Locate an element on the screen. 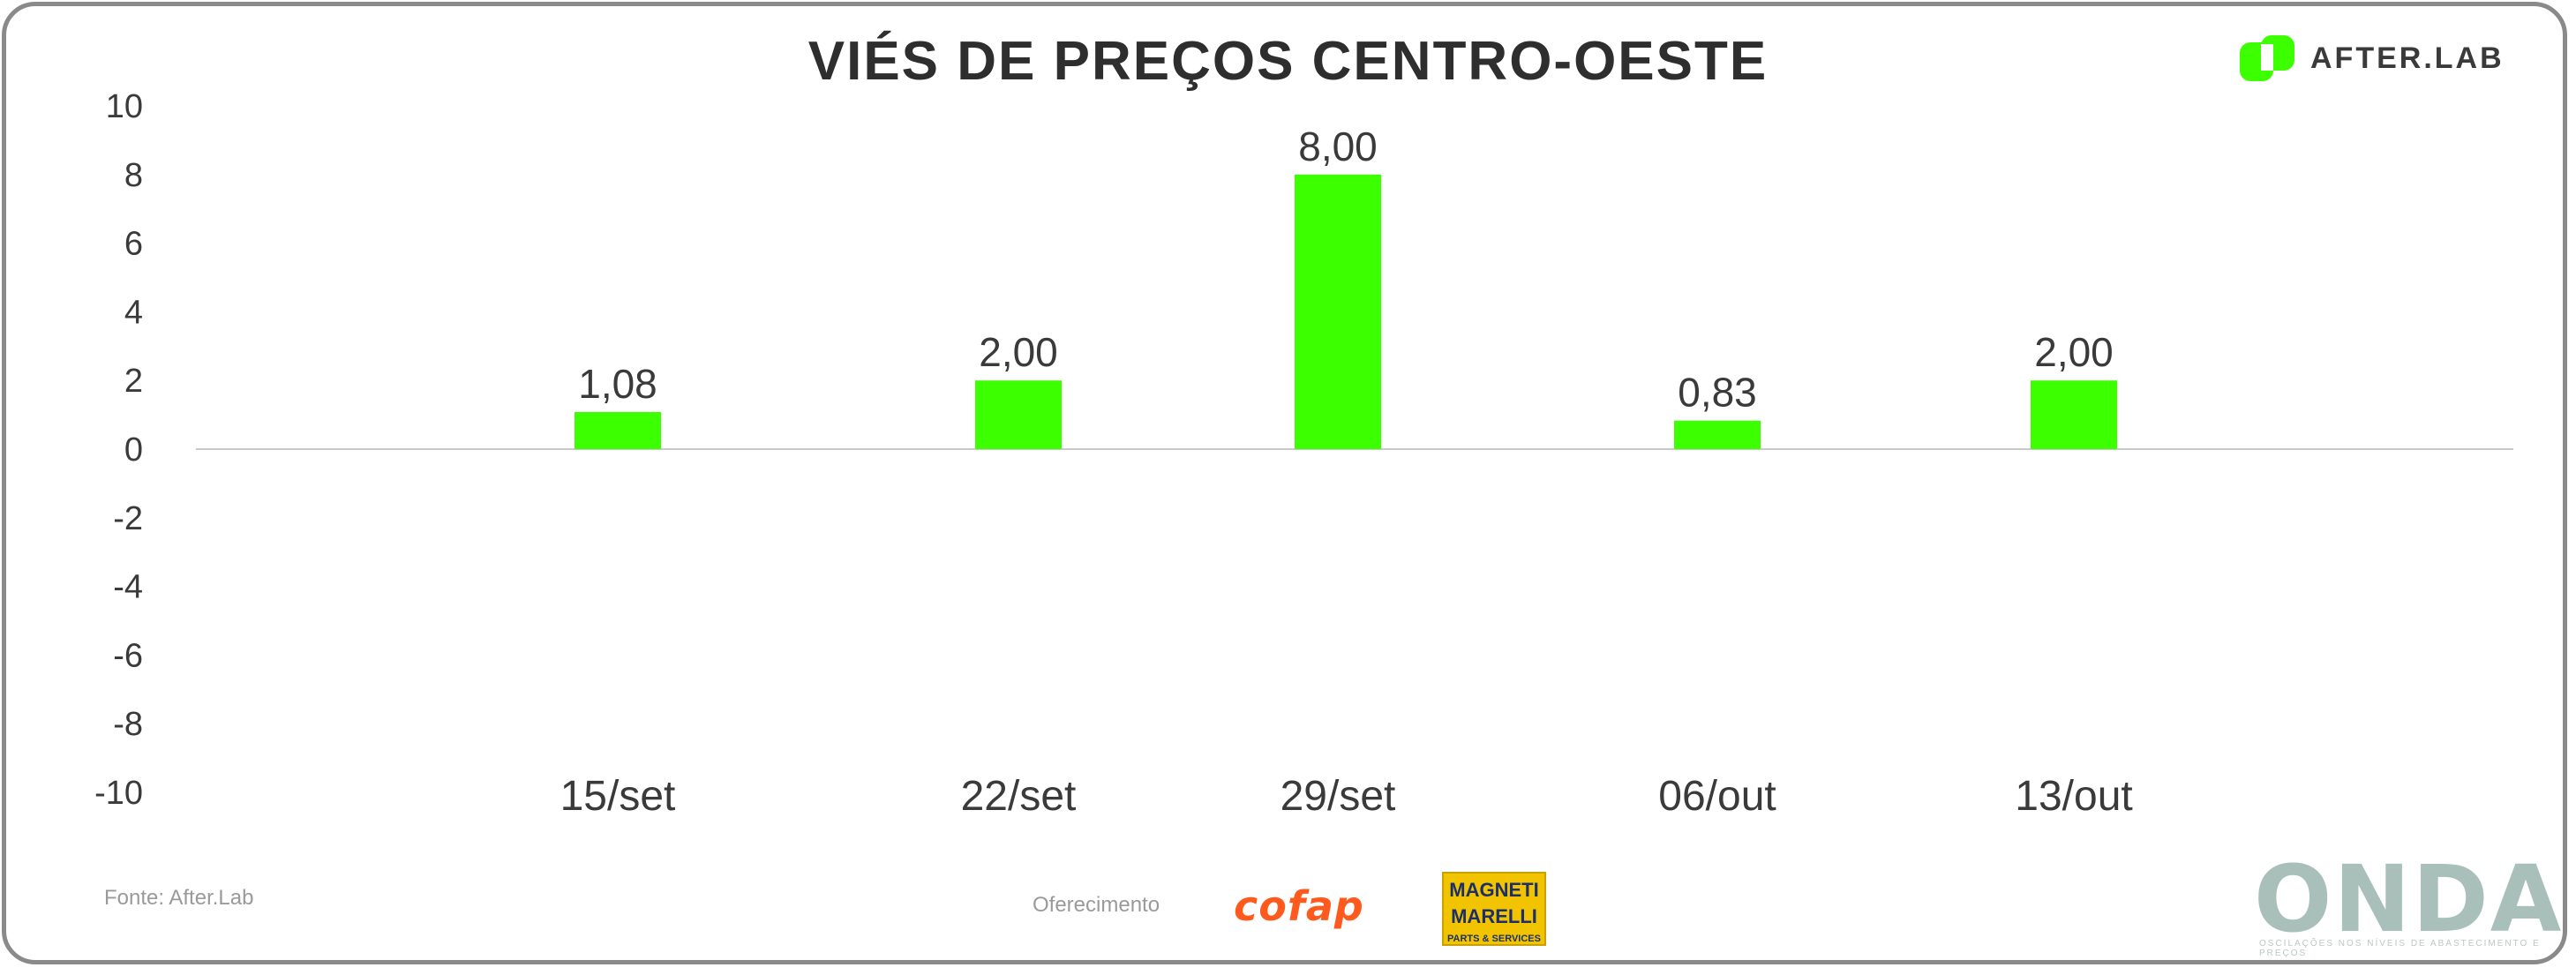  x-tick-label: 13/out is located at coordinates (2073, 796).